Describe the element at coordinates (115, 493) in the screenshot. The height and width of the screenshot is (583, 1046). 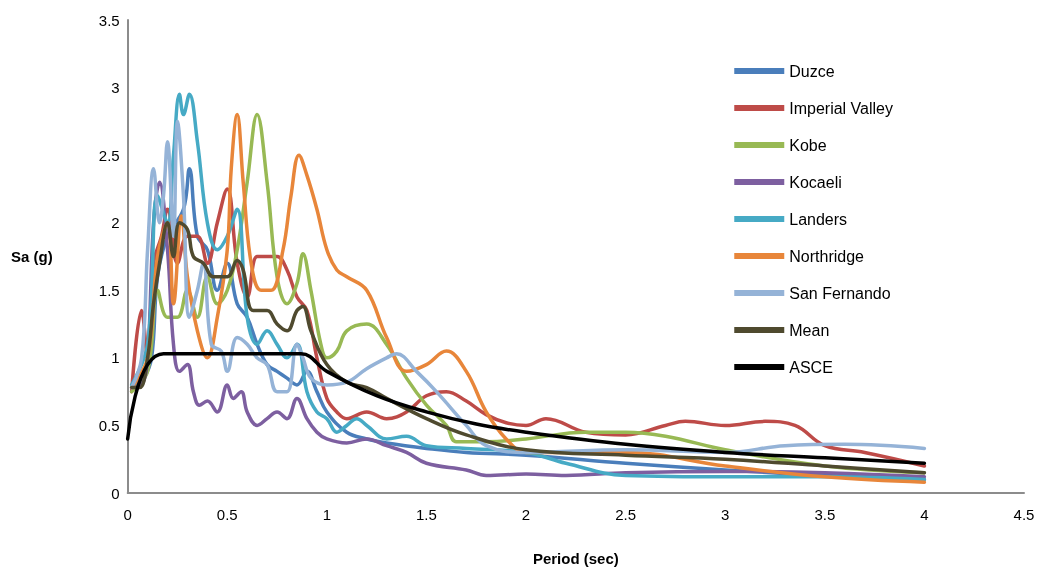
I see `y-tick-label: 0` at that location.